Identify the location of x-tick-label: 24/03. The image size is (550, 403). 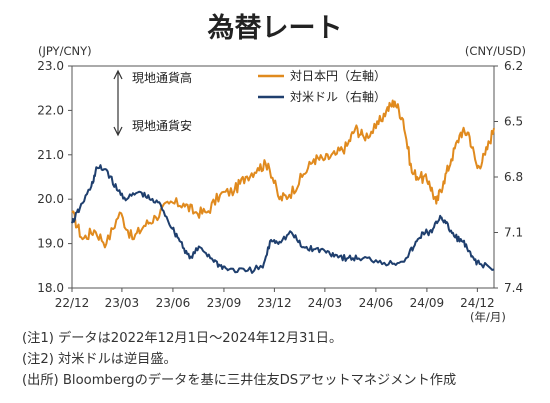
(325, 303).